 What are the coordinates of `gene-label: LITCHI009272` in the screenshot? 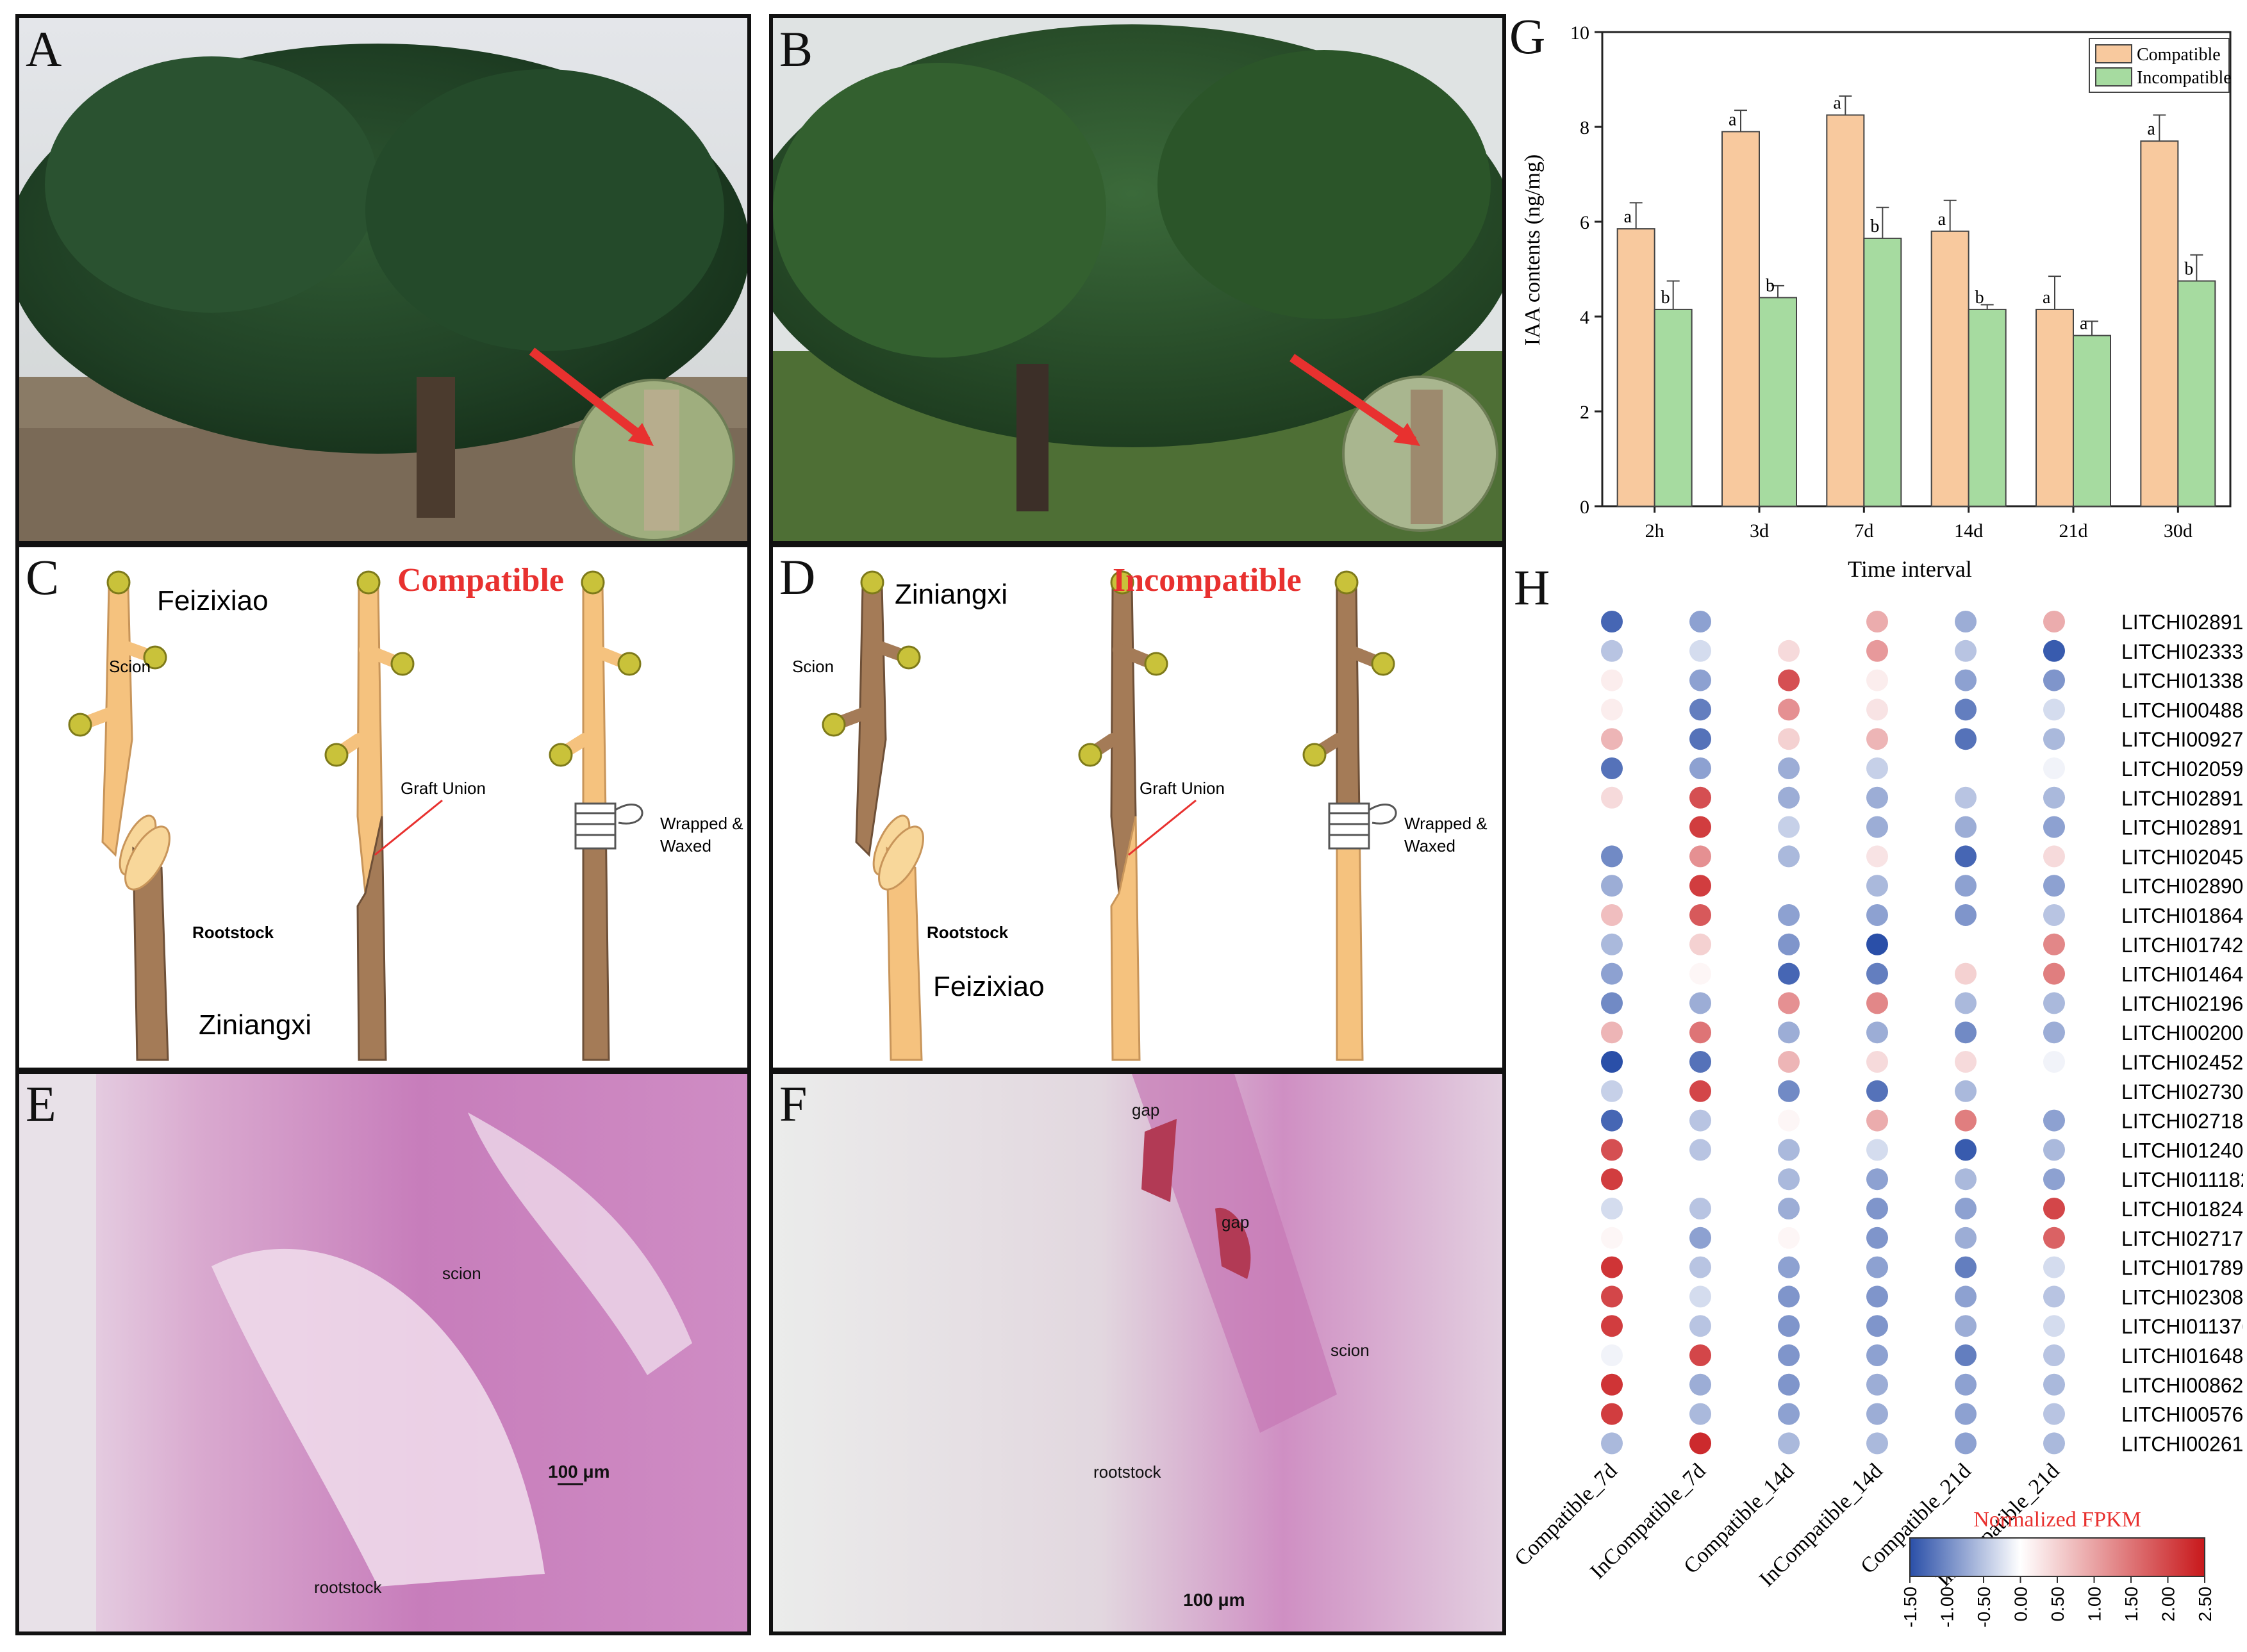 It's located at (2182, 739).